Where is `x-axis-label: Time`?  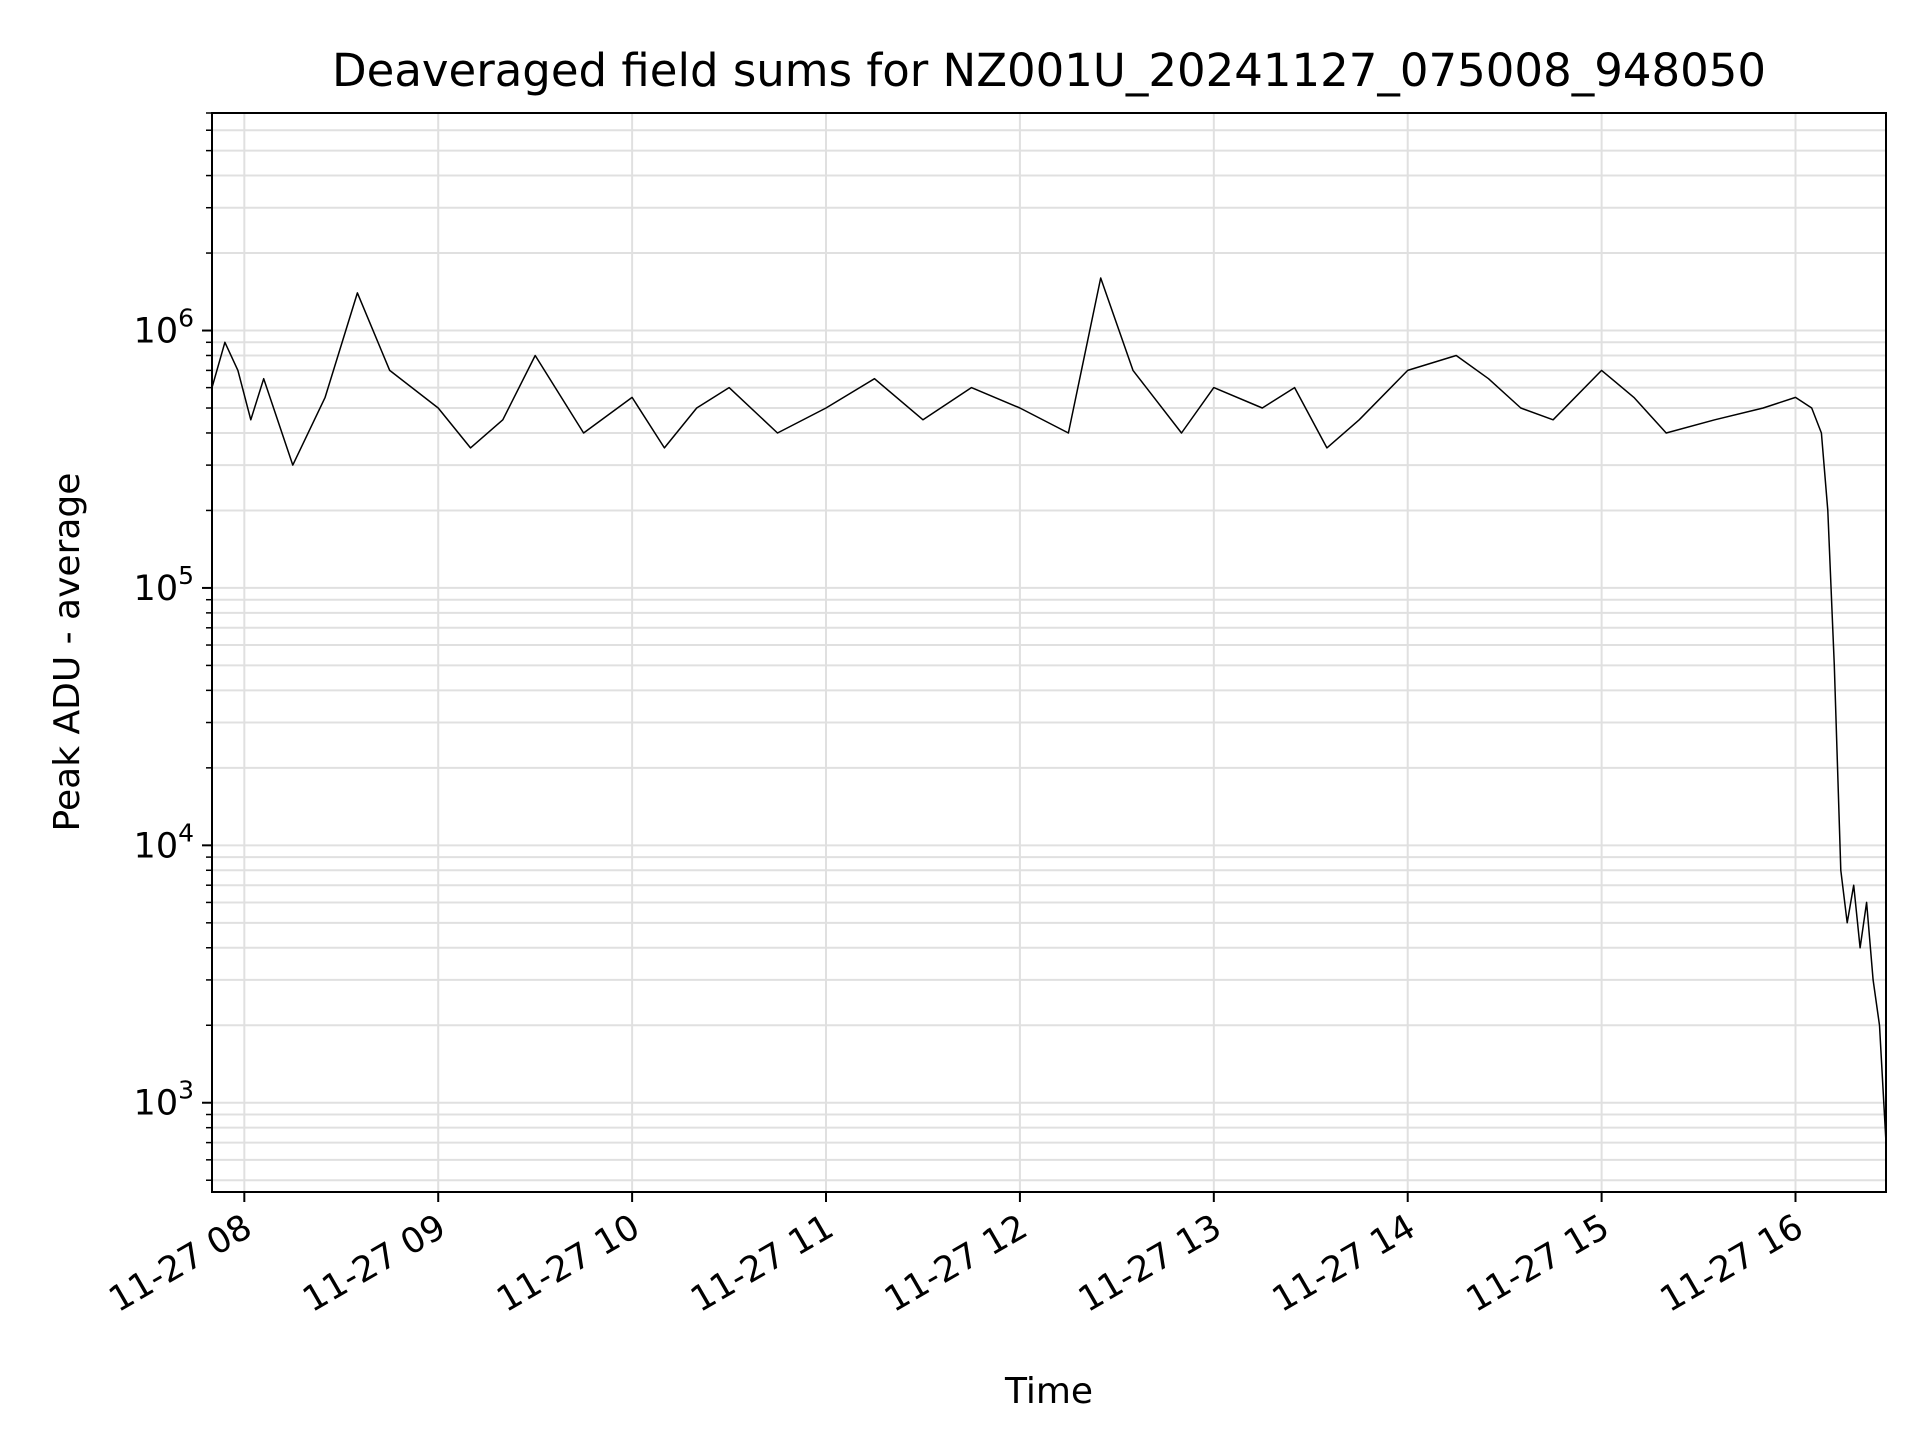
x-axis-label: Time is located at coordinates (1048, 1391).